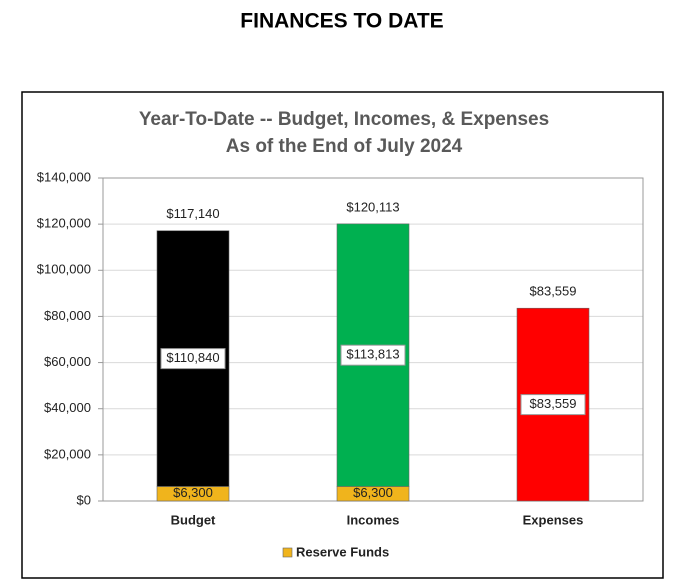 Image resolution: width=681 pixels, height=587 pixels. I want to click on y-tick-label: $0, so click(84, 499).